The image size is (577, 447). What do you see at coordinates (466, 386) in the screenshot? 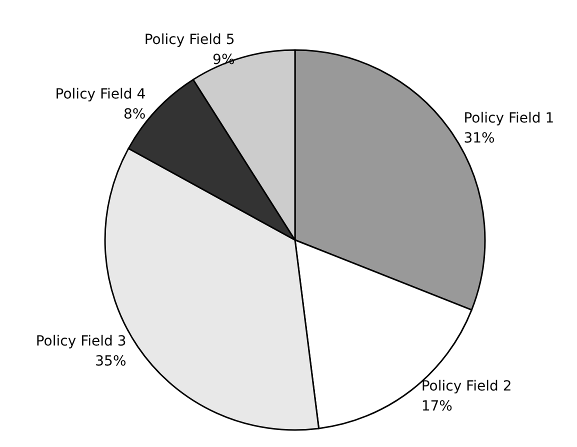
I see `slice-label: Policy Field 2` at bounding box center [466, 386].